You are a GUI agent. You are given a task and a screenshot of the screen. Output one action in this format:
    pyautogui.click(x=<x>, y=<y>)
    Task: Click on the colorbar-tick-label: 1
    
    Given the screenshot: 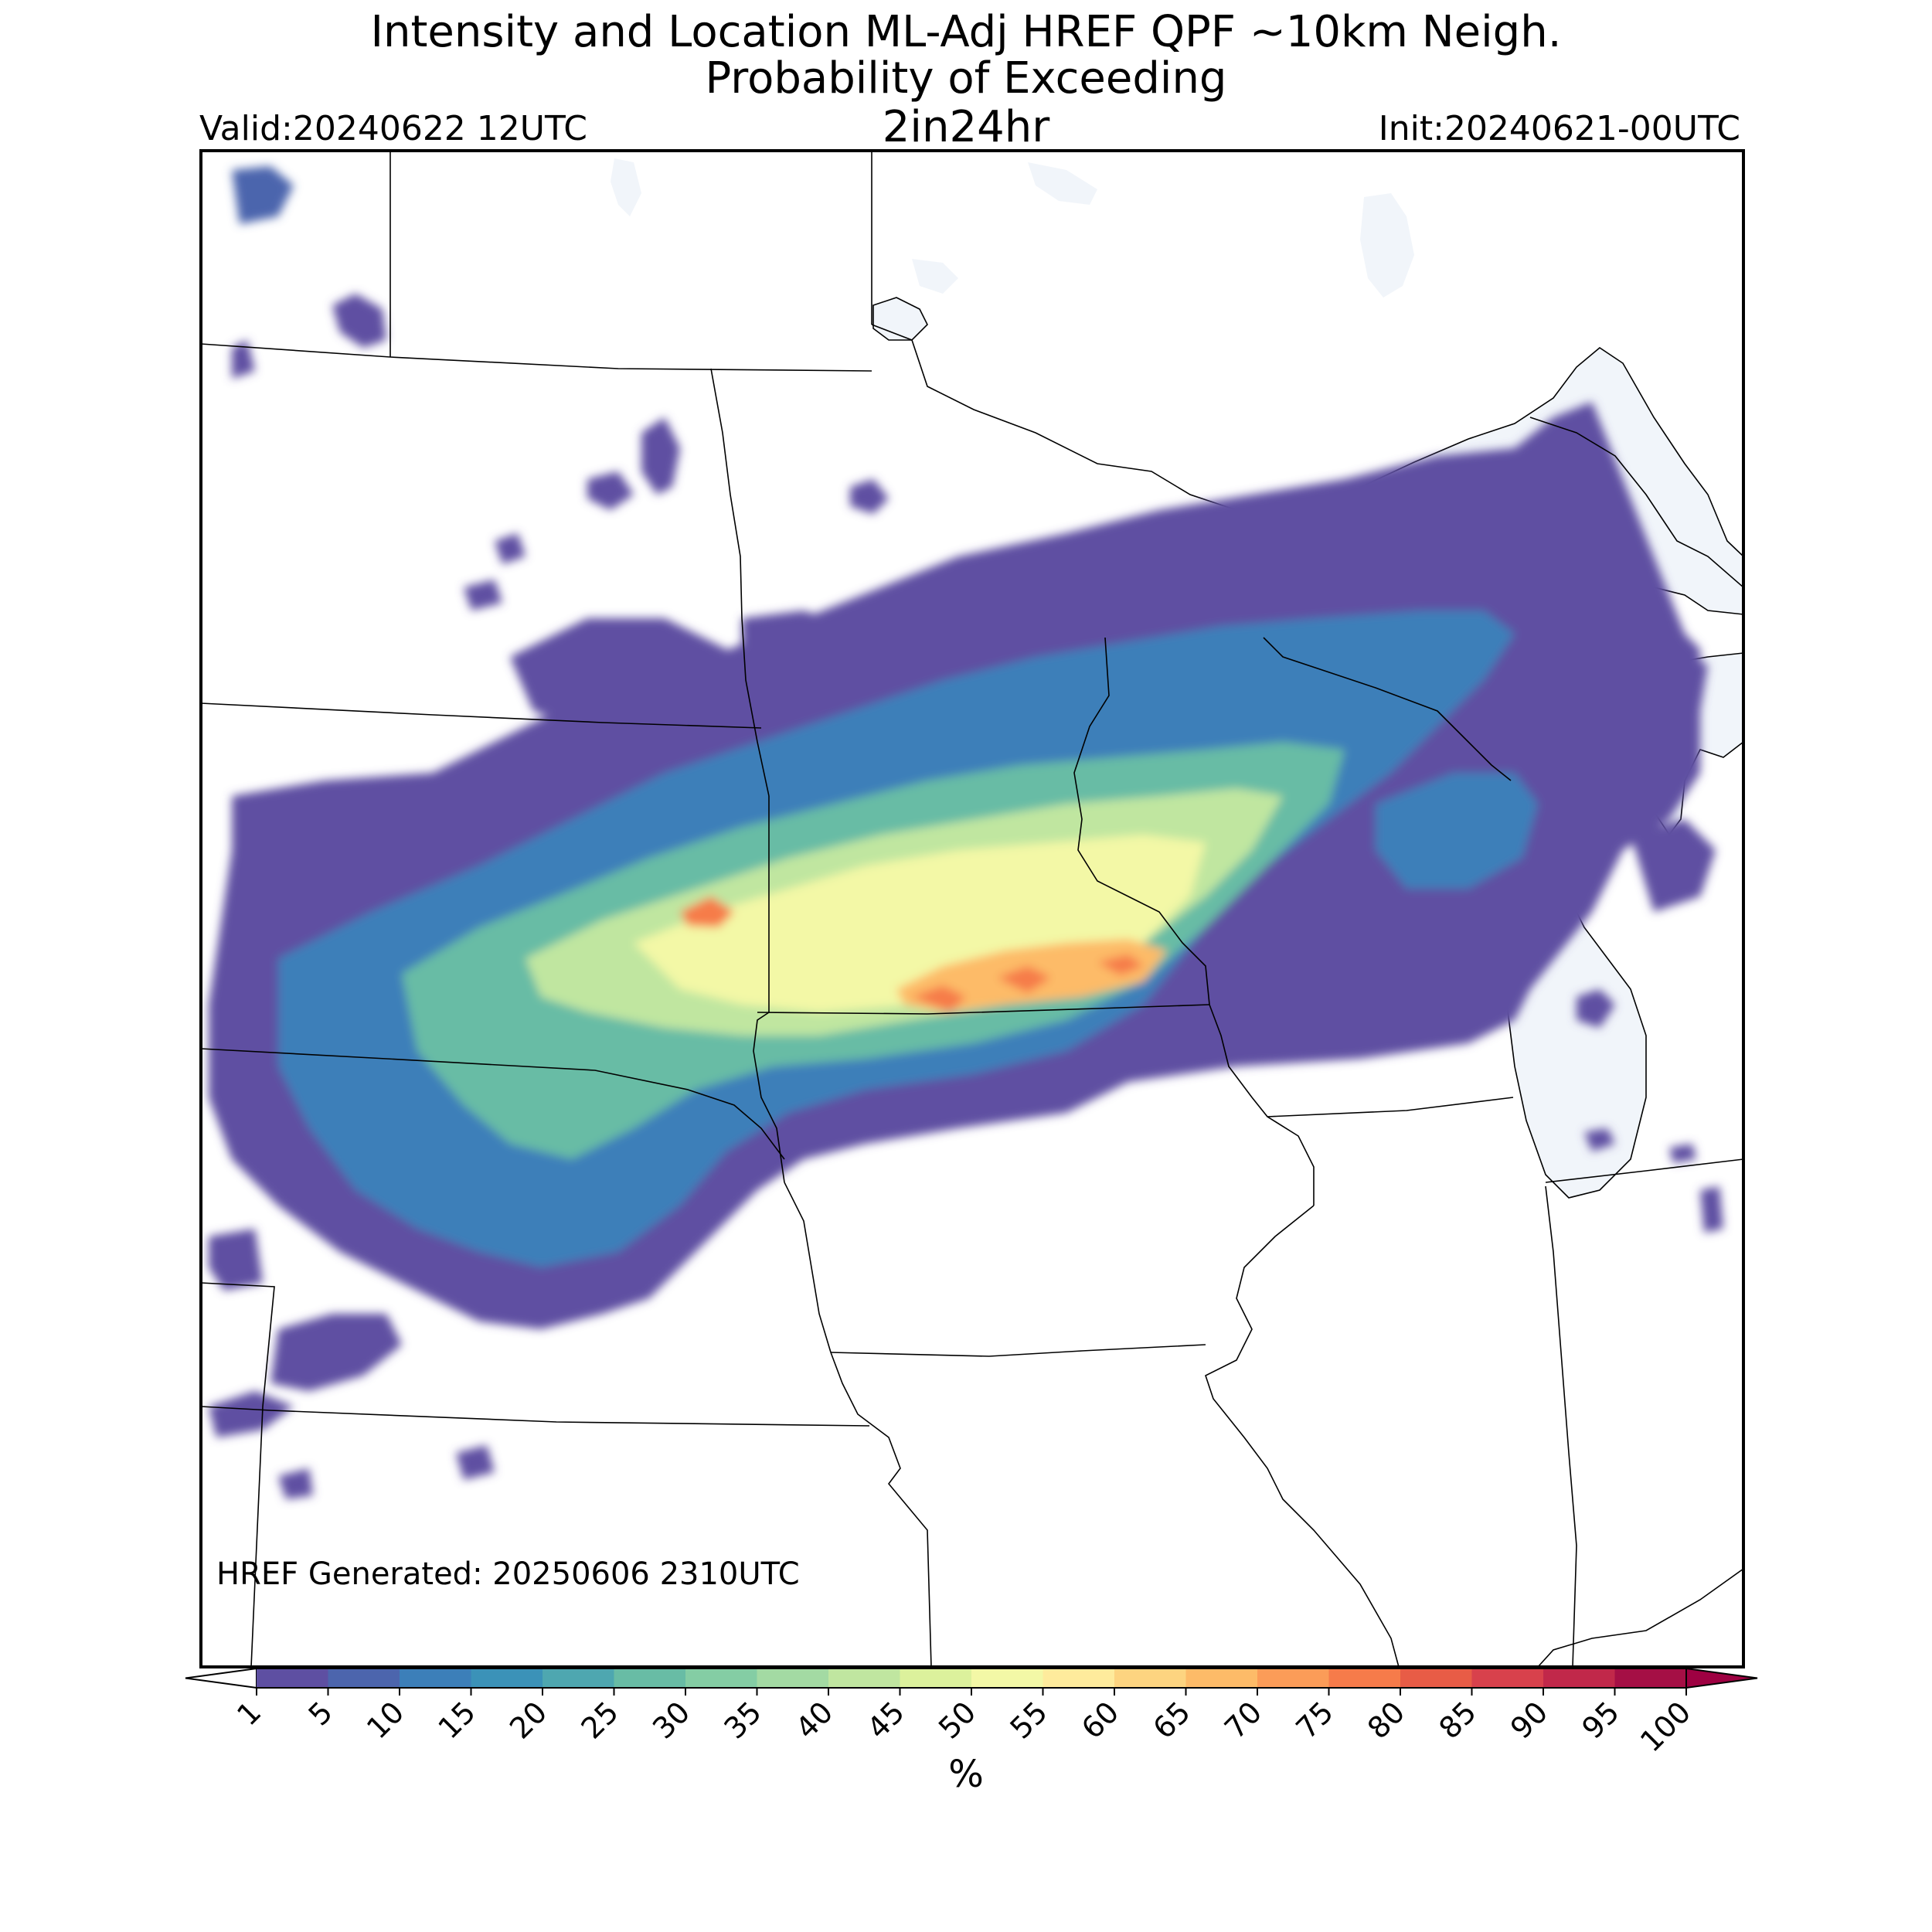 What is the action you would take?
    pyautogui.click(x=248, y=1714)
    